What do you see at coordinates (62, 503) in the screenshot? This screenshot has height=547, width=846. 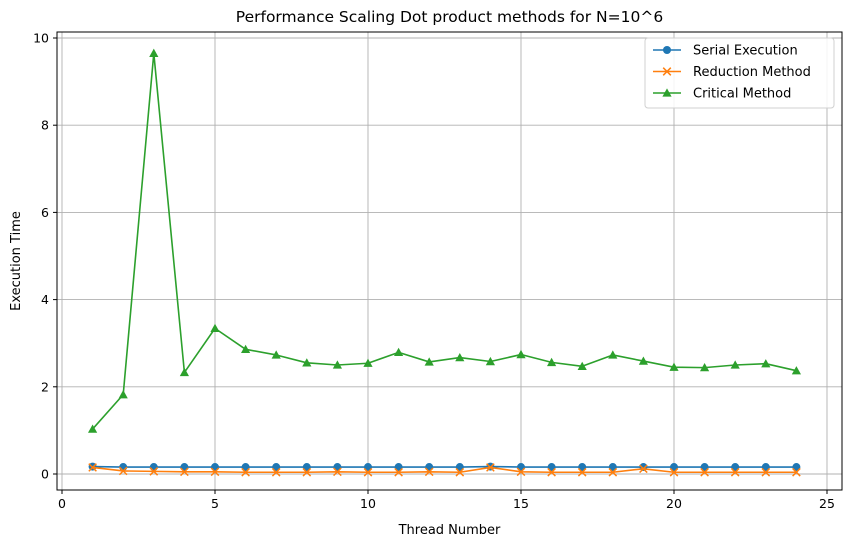 I see `x-tick-label: 0` at bounding box center [62, 503].